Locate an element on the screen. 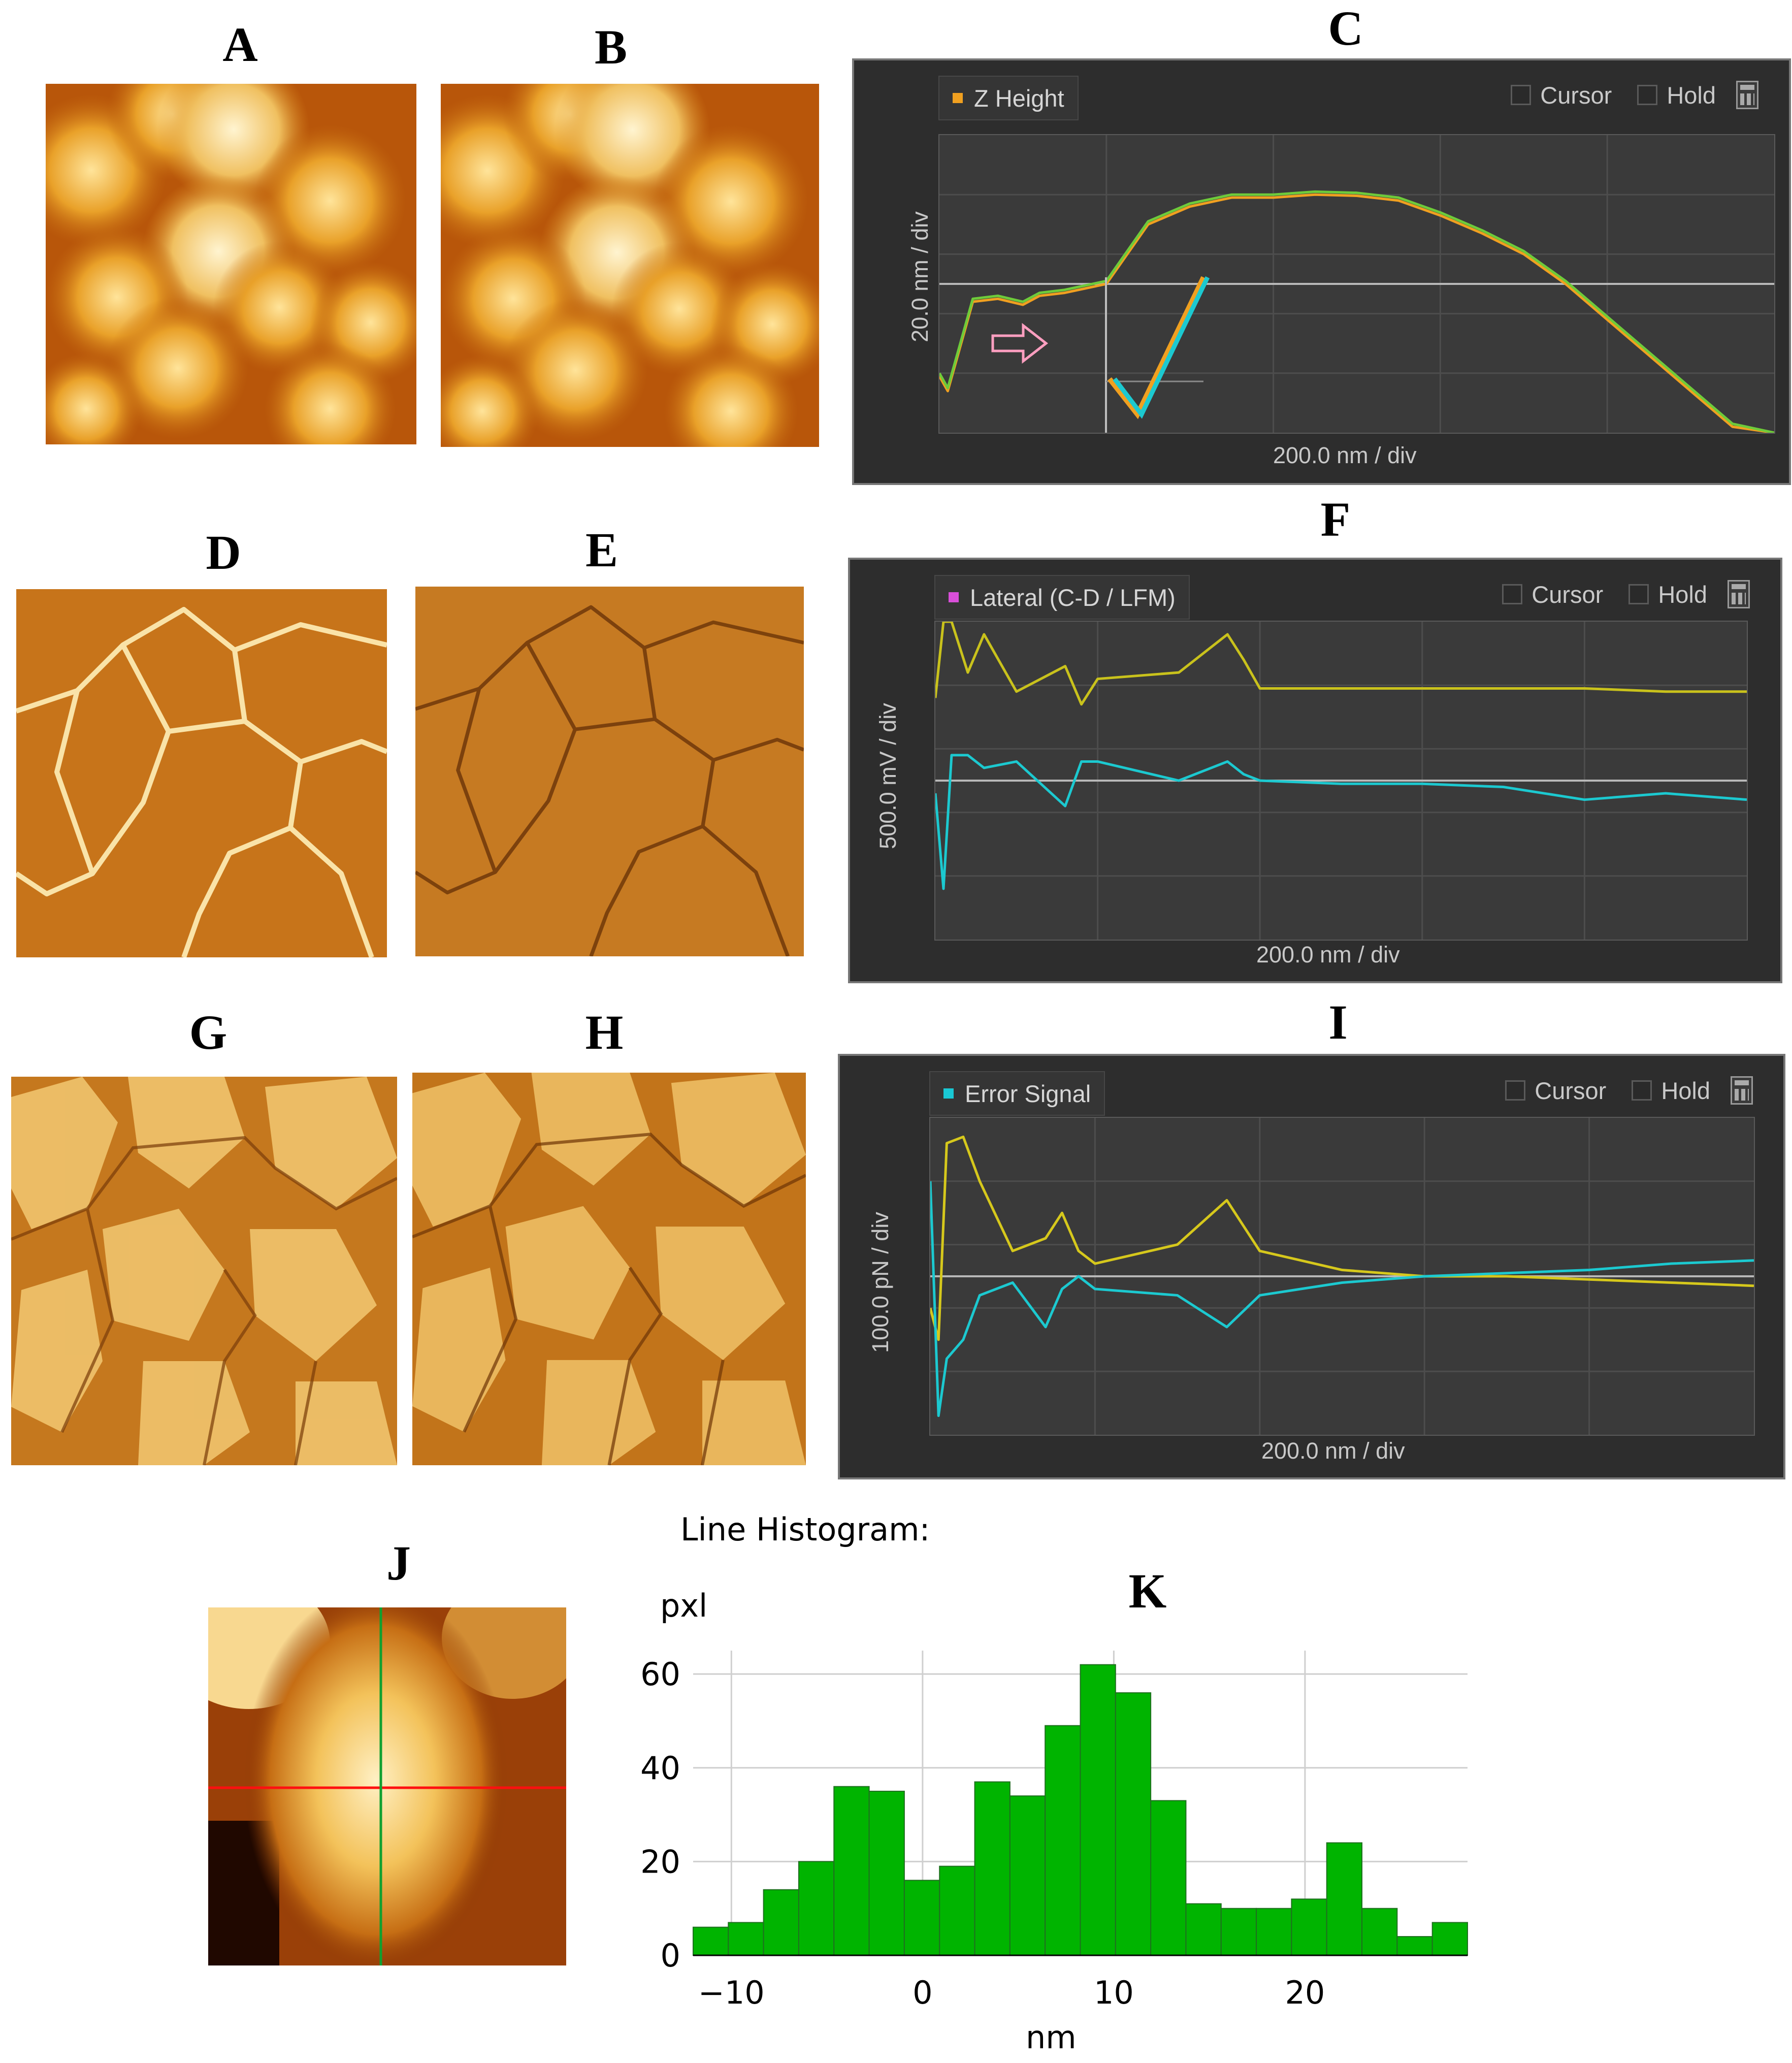 The height and width of the screenshot is (2063, 1792). panel-label-e: E is located at coordinates (601, 550).